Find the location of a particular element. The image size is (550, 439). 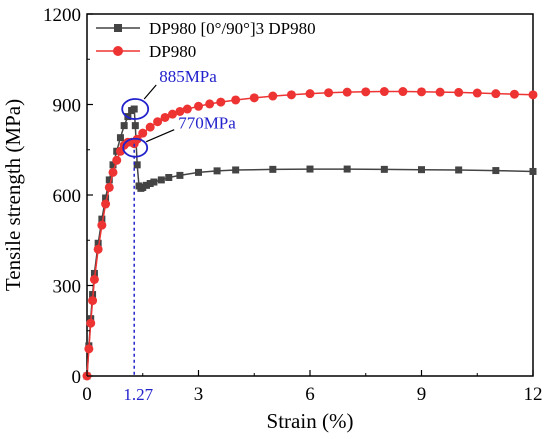

strain-value-label: 1.27 is located at coordinates (138, 394).